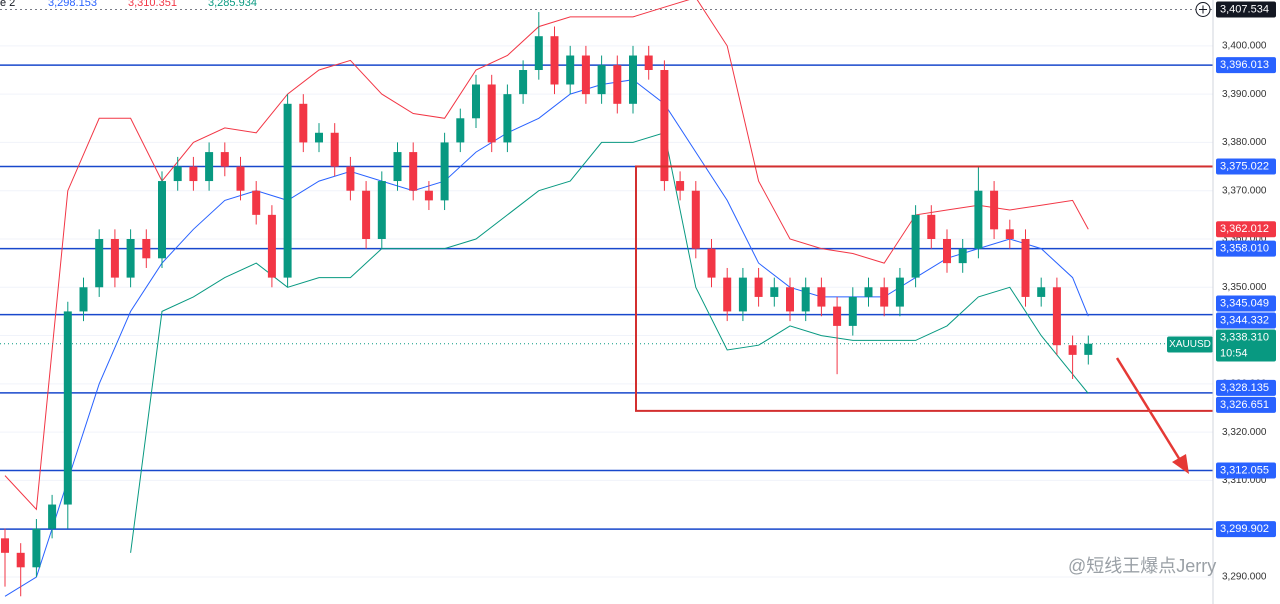 The height and width of the screenshot is (604, 1280). I want to click on price-label: 3,344.332, so click(1244, 320).